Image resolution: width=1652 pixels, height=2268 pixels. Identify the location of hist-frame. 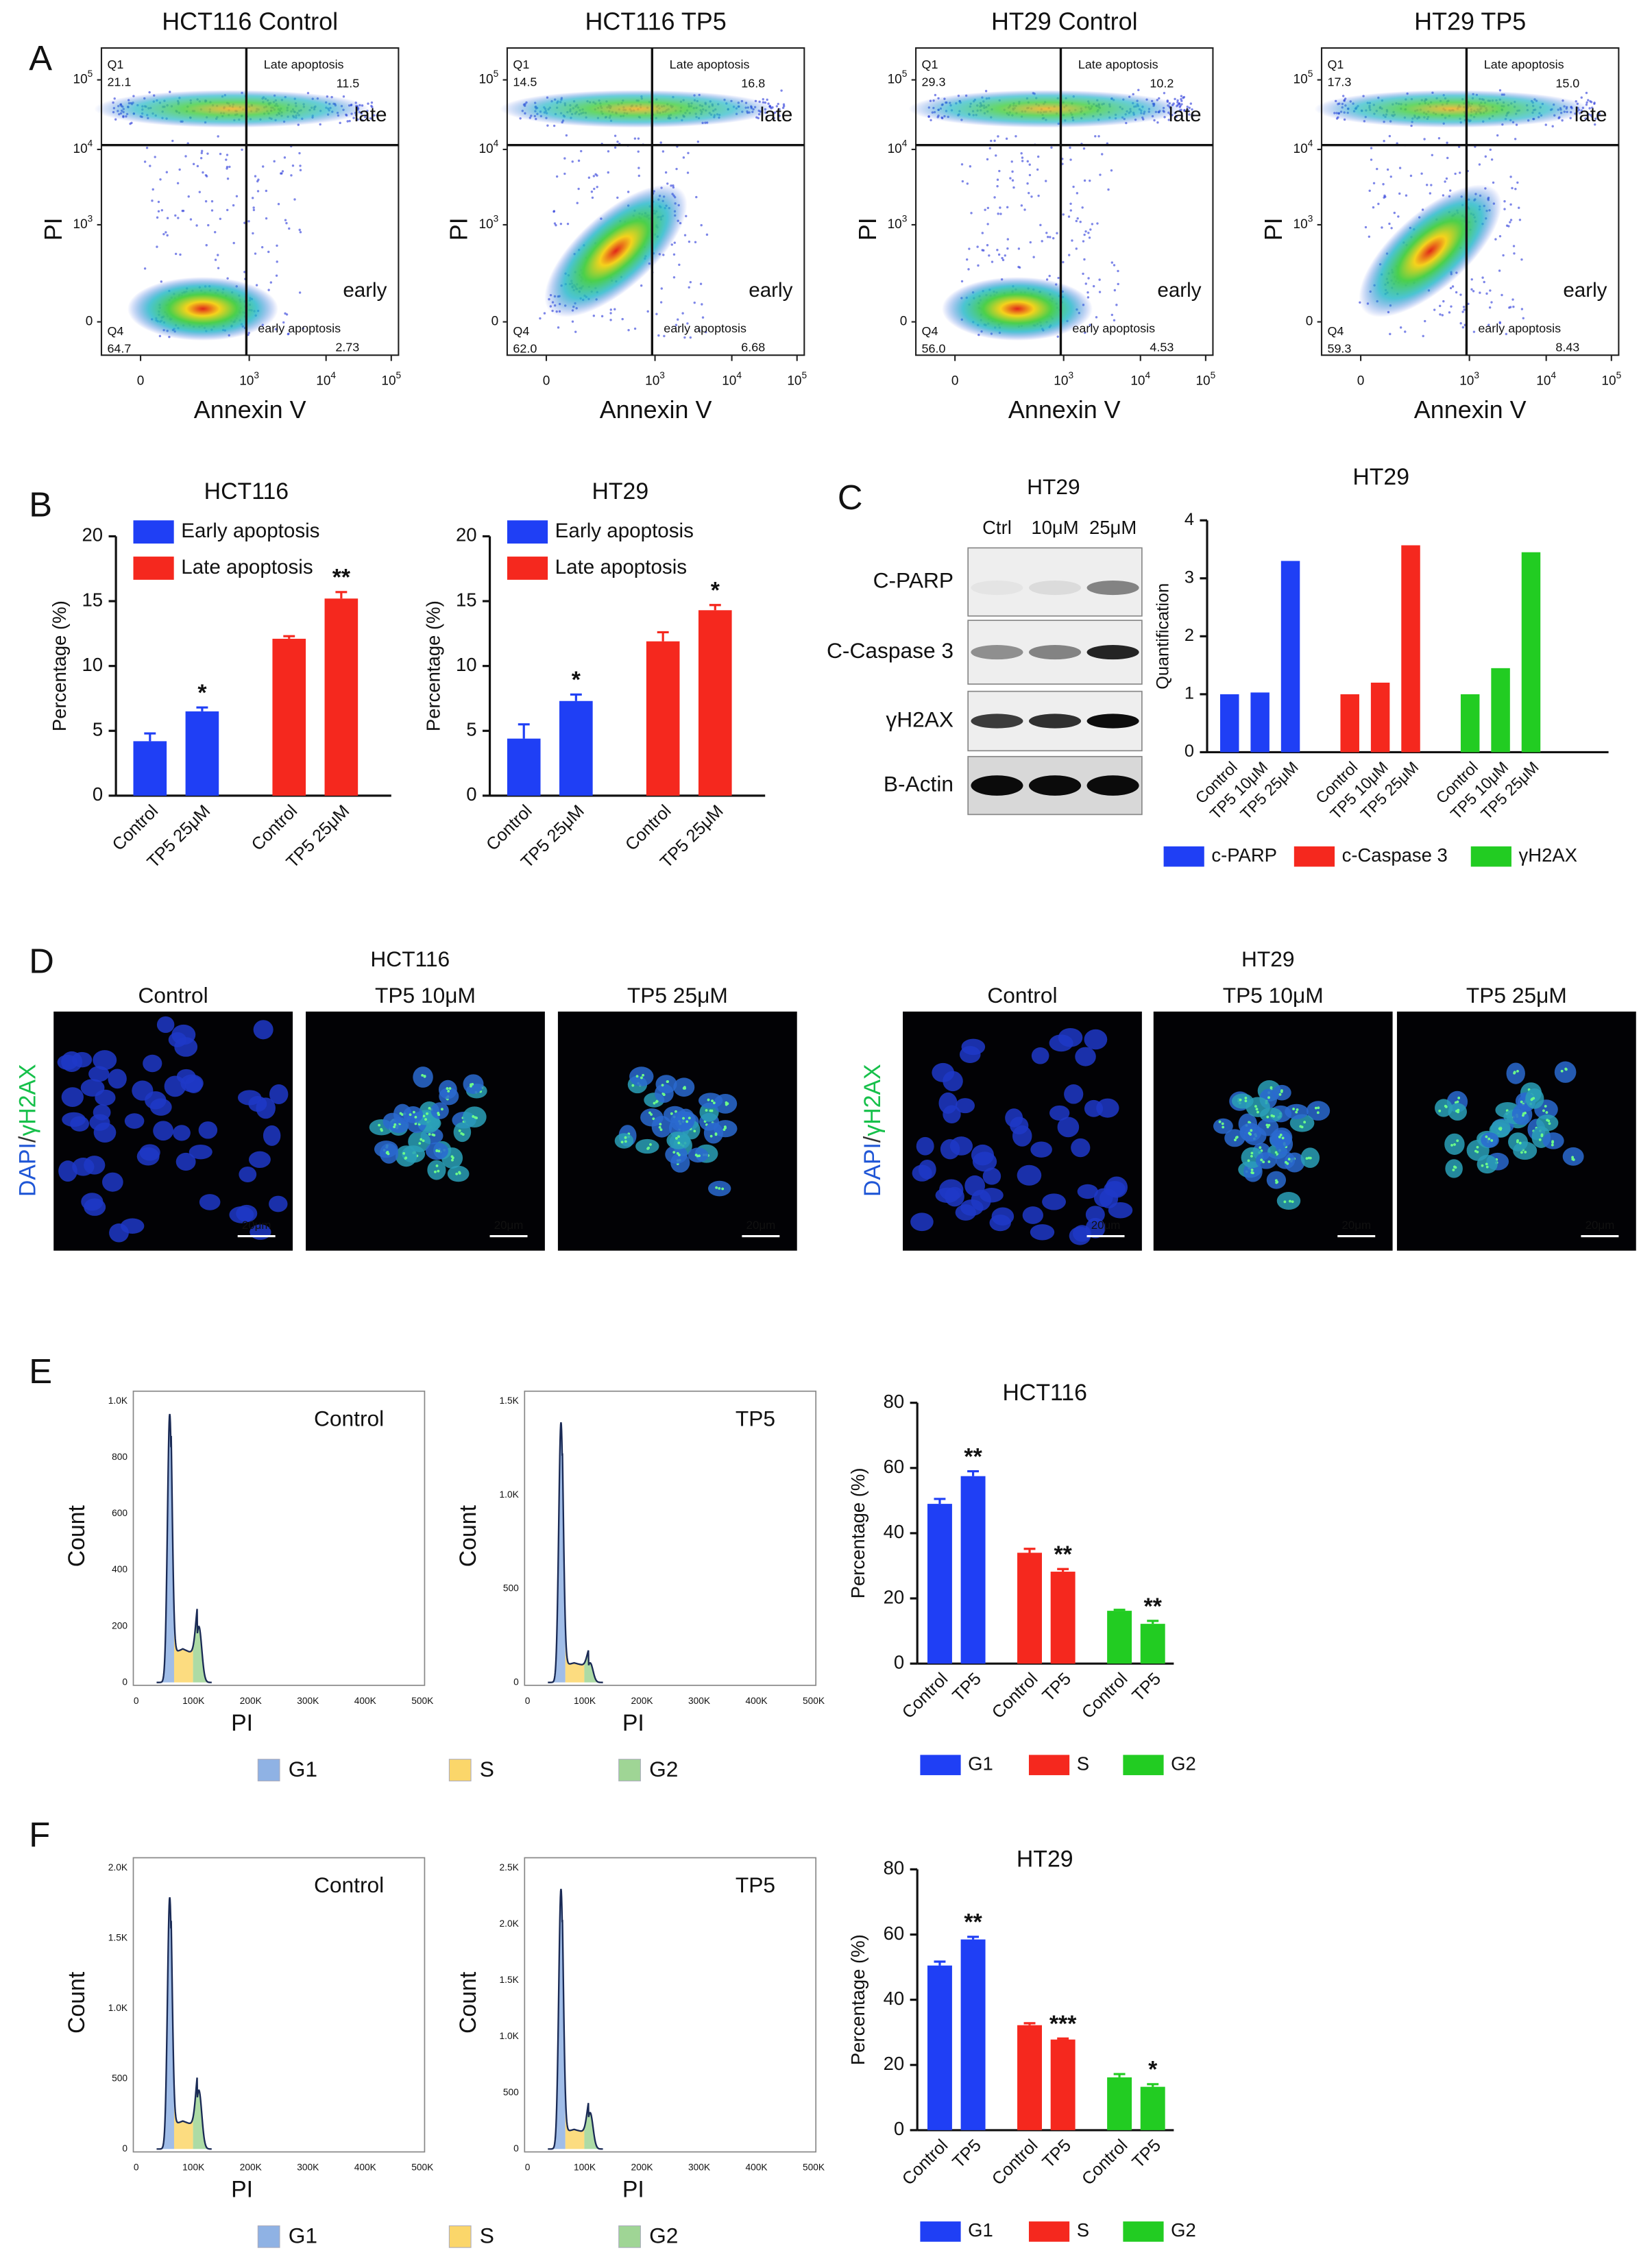
(670, 1538).